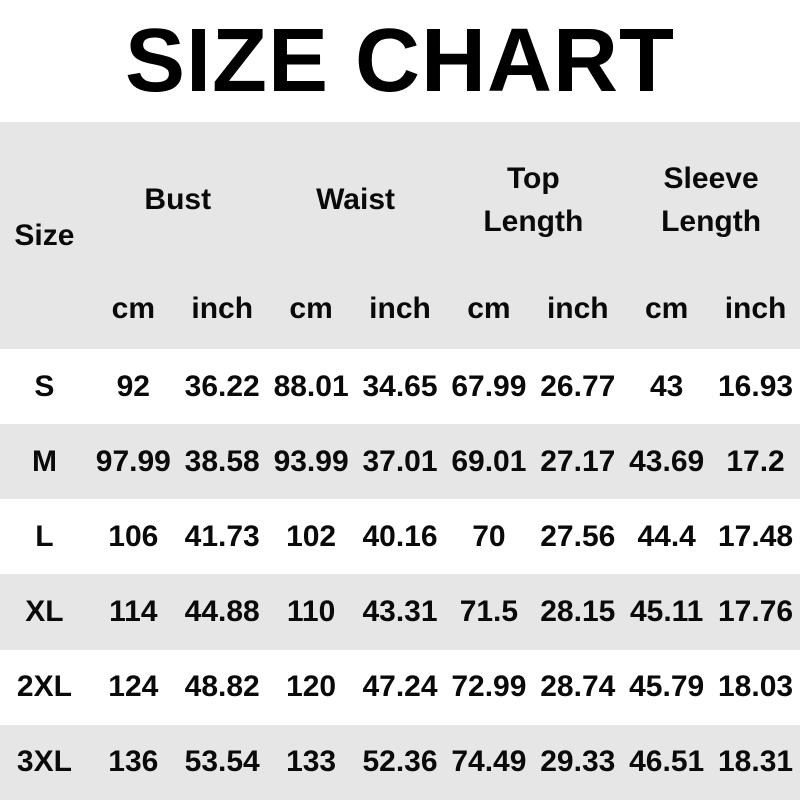 The image size is (800, 800). I want to click on cell-waist-inch: 43.31, so click(400, 612).